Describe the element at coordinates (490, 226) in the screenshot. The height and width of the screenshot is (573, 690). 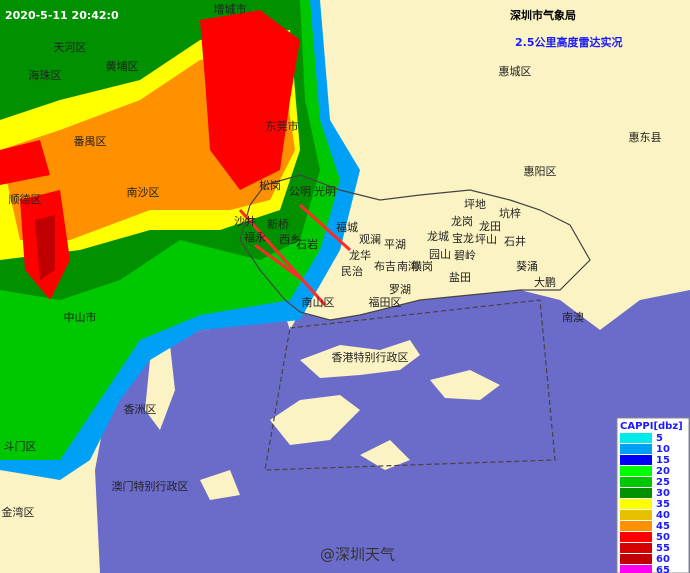
I see `place-label: 龙田` at that location.